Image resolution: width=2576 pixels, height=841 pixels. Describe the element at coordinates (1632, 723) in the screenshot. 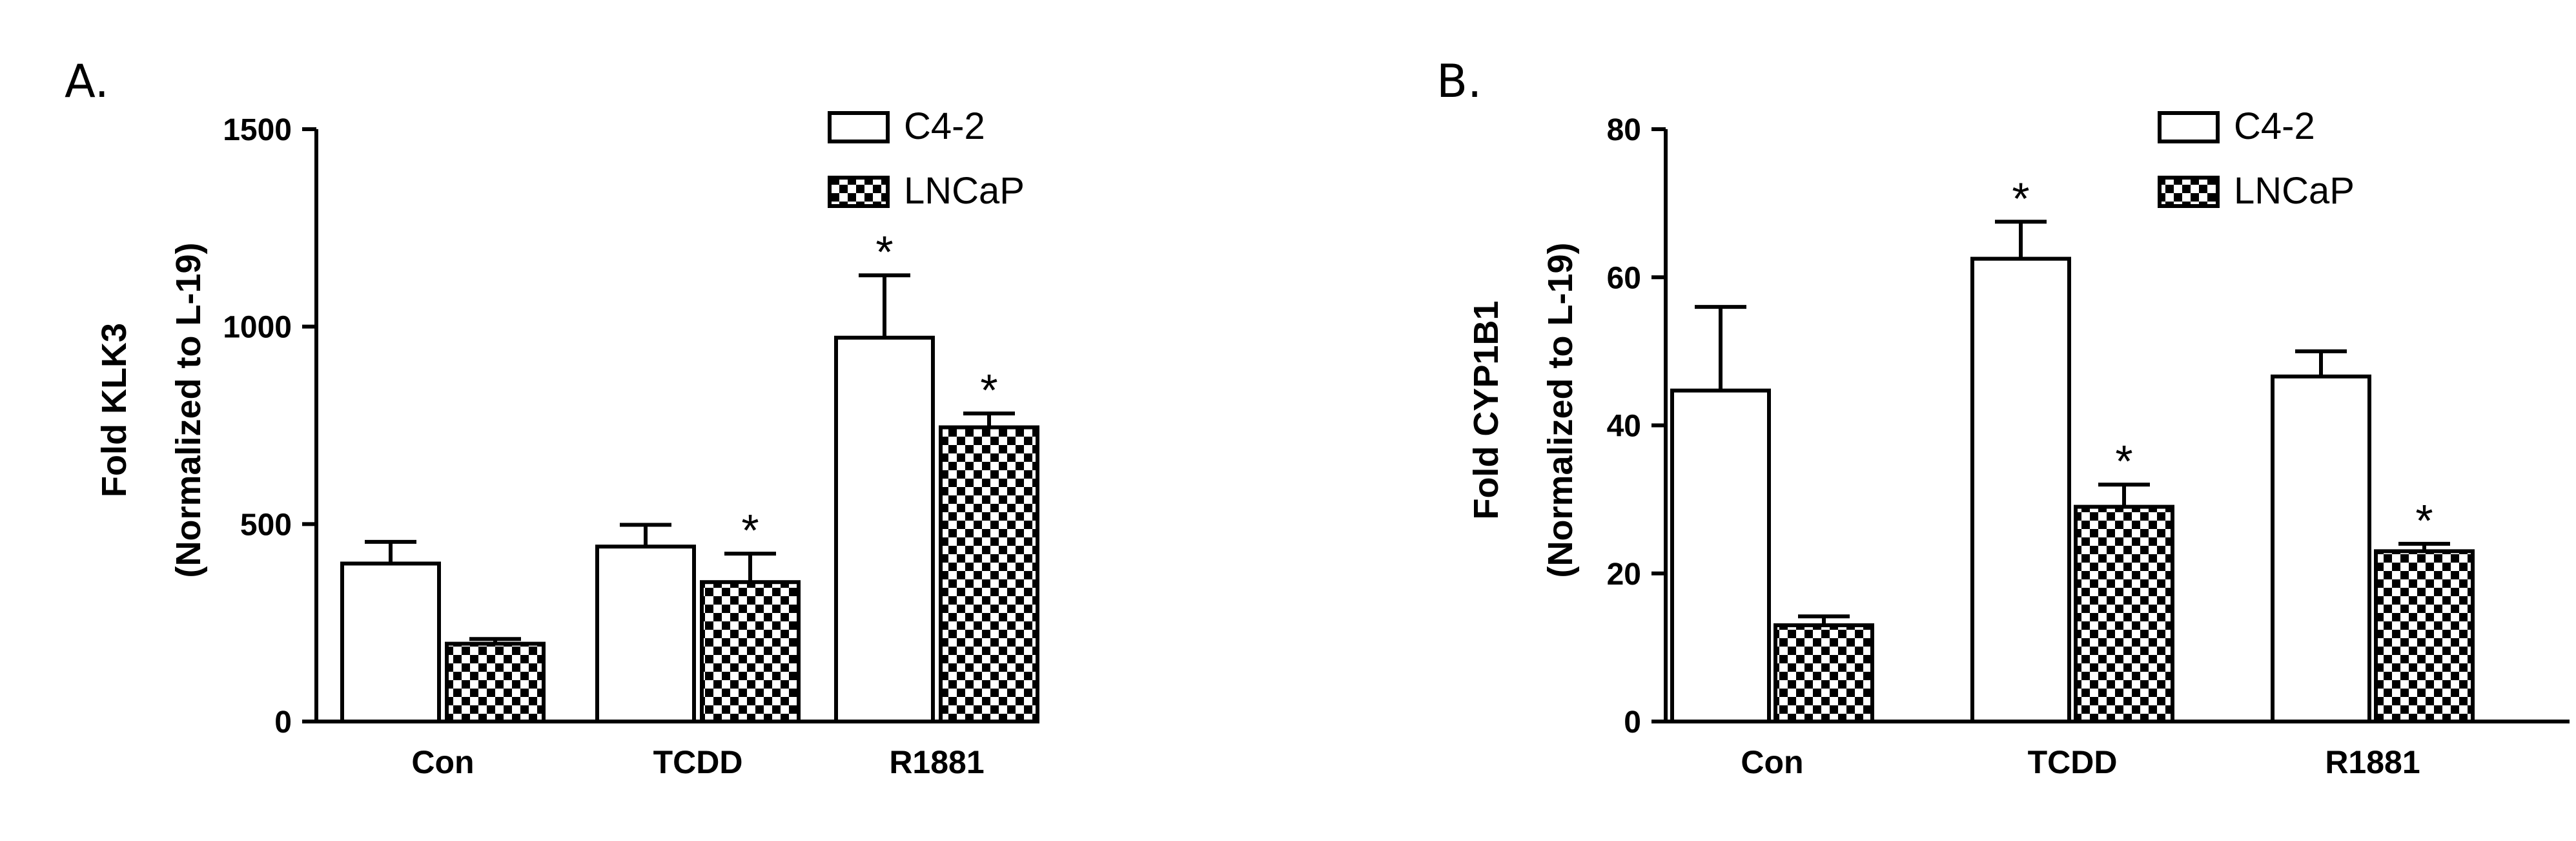

I see `panel-b-y-tick-label: 0` at that location.